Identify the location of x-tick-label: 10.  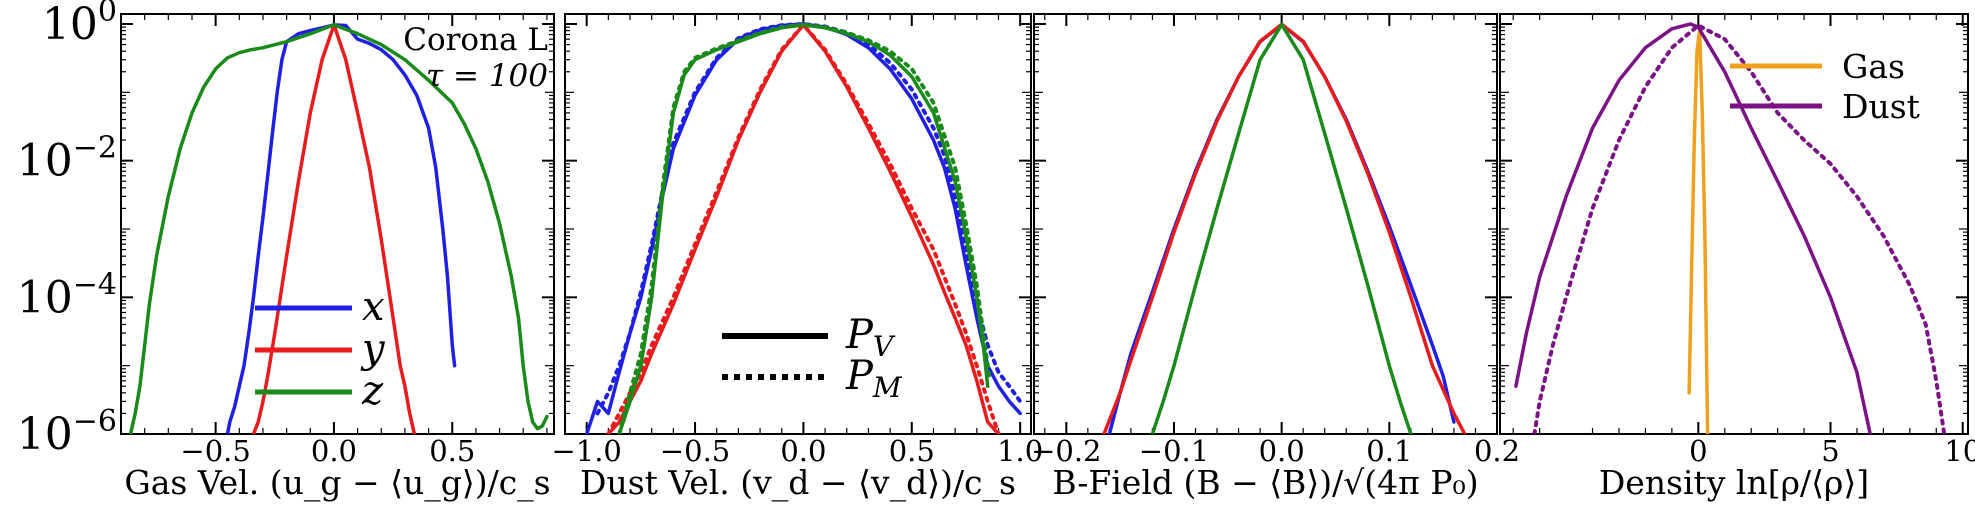
(1959, 451).